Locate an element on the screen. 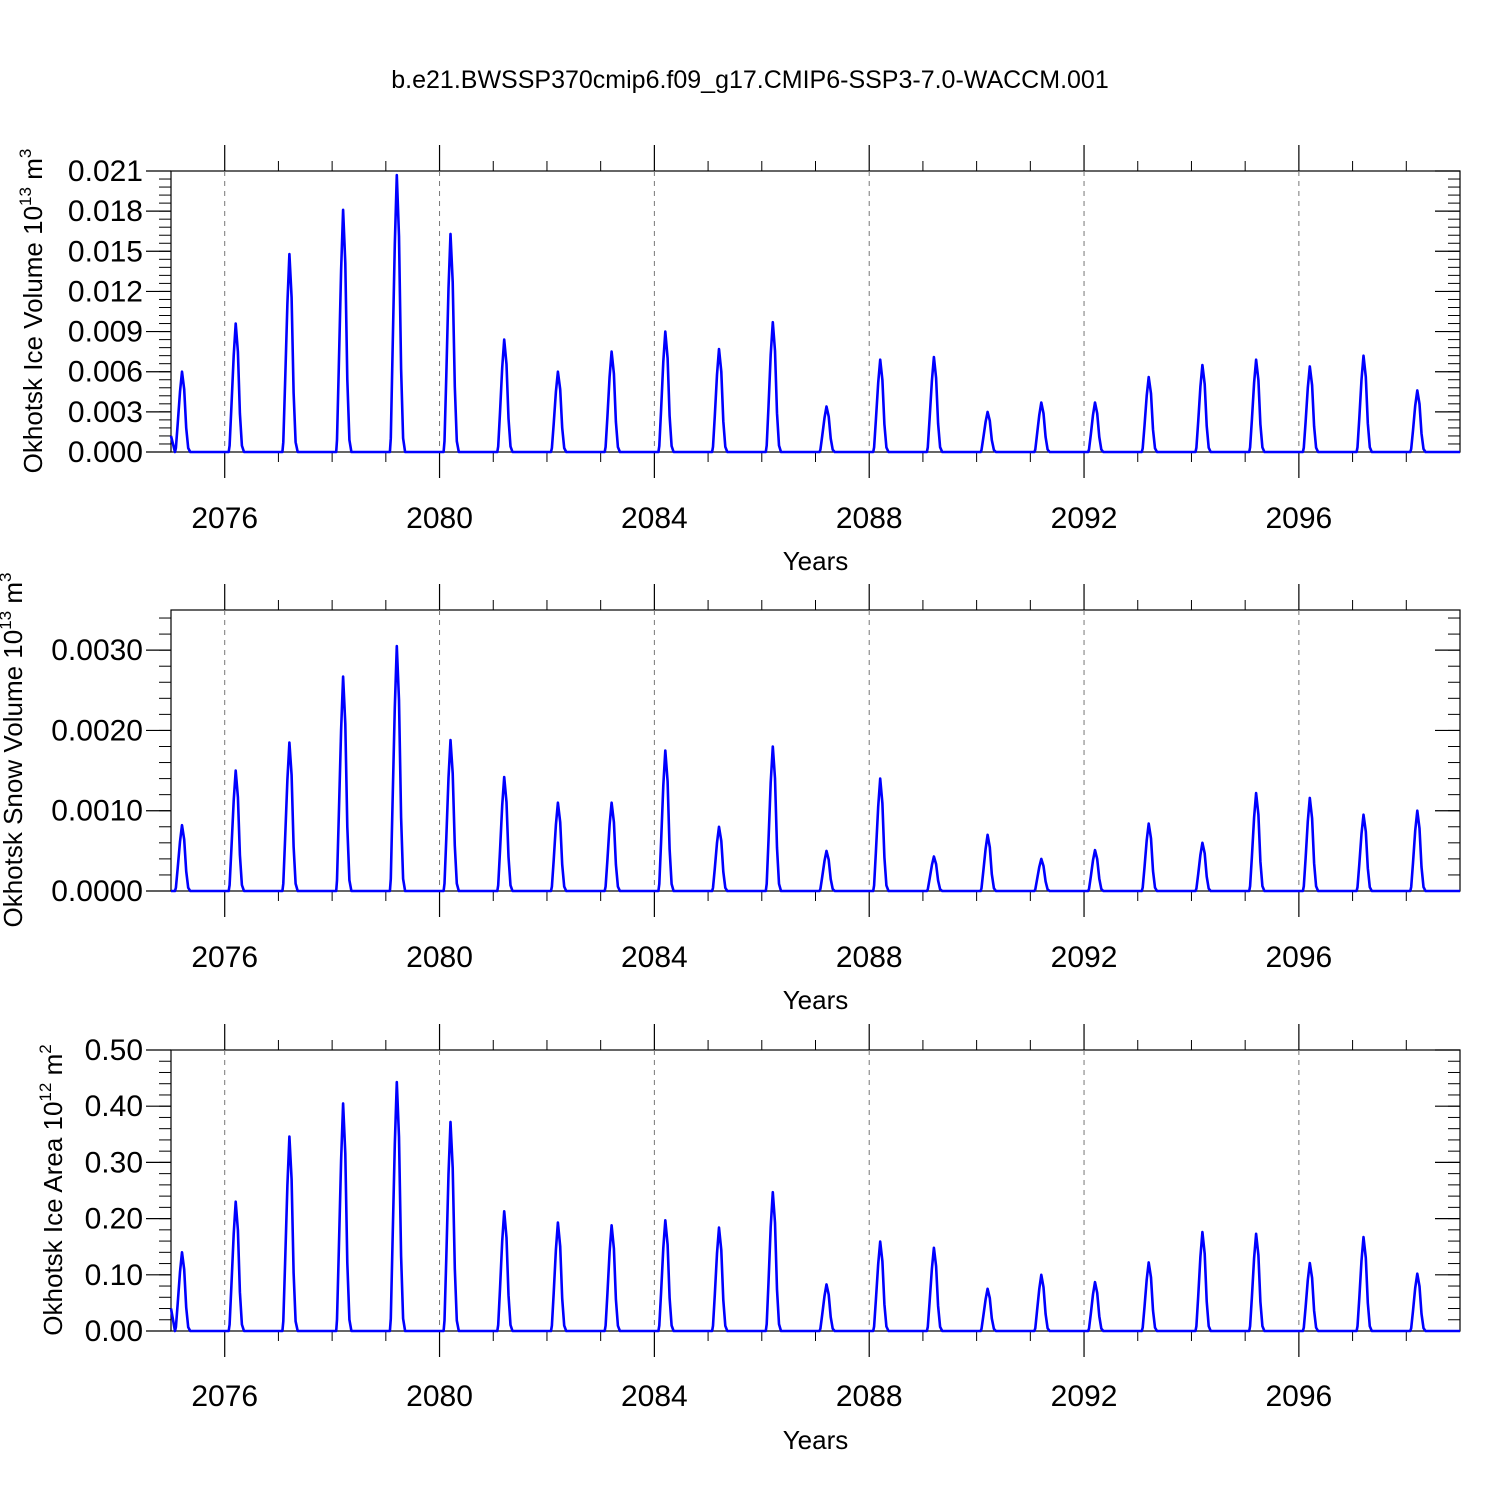 This screenshot has height=1500, width=1500. y-tick-label: 0.50 is located at coordinates (114, 1050).